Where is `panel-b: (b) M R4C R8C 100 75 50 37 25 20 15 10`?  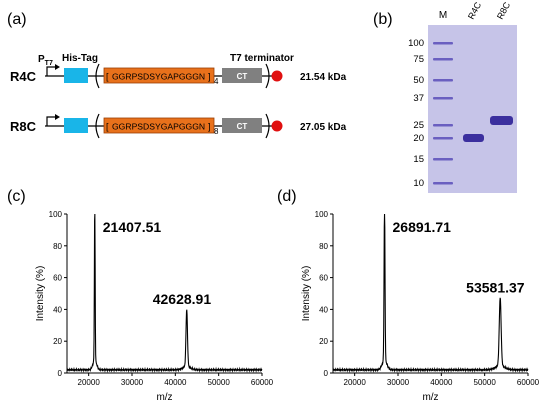 panel-b: (b) M R4C R8C 100 75 50 37 25 20 15 10 is located at coordinates (445, 96).